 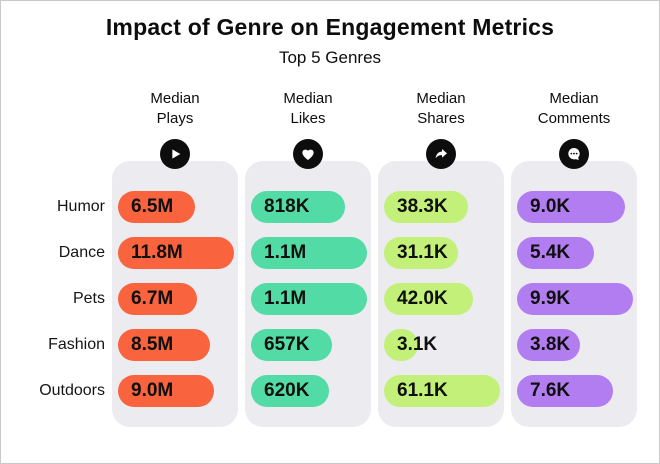 I want to click on share-icon, so click(x=441, y=154).